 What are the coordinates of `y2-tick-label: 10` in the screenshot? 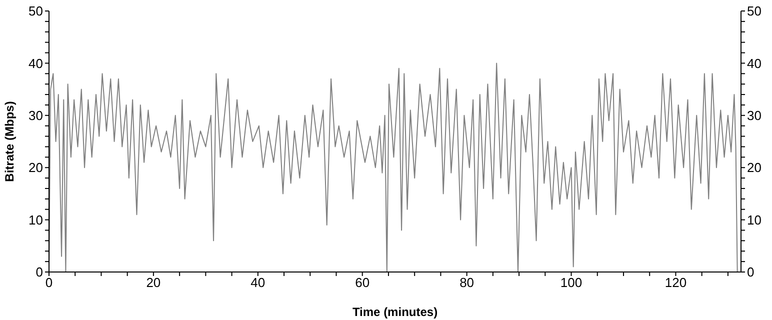 It's located at (754, 220).